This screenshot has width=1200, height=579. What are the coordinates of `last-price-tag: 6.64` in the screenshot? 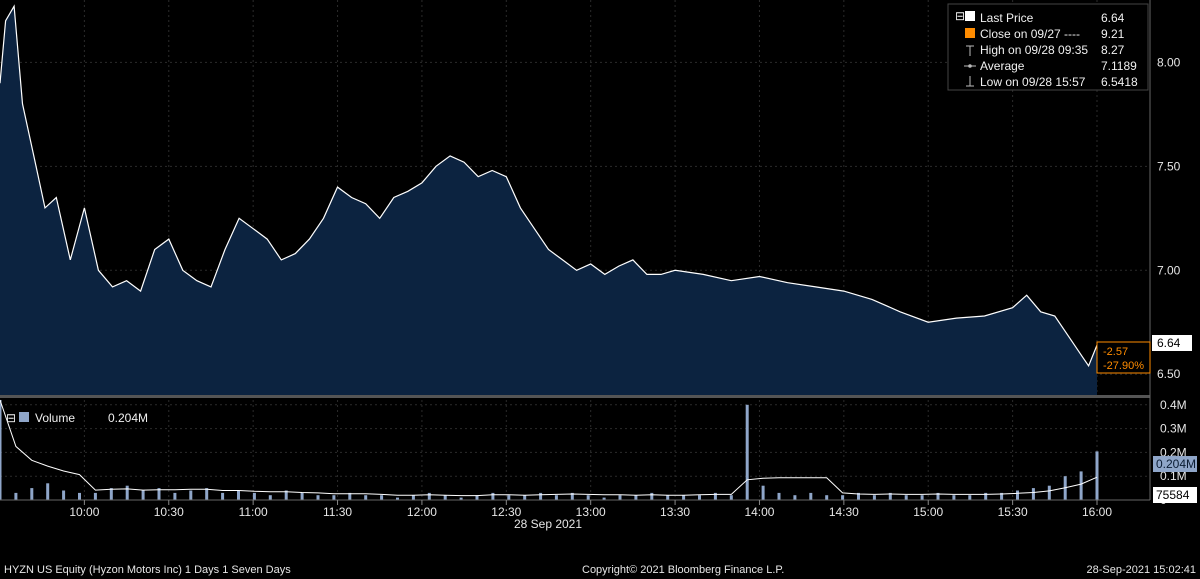 It's located at (1172, 343).